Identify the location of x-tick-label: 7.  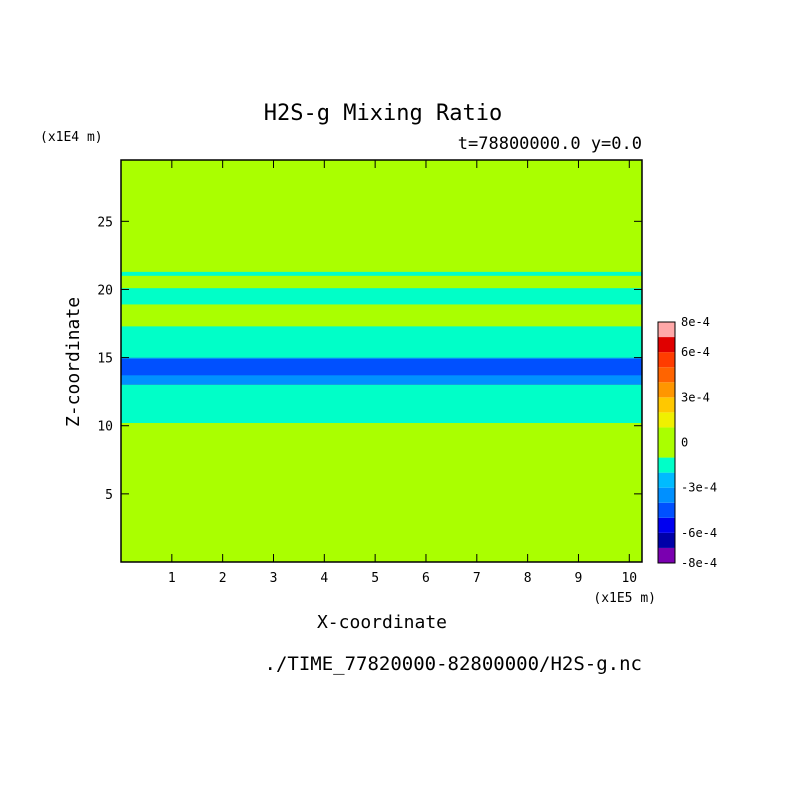
(477, 578).